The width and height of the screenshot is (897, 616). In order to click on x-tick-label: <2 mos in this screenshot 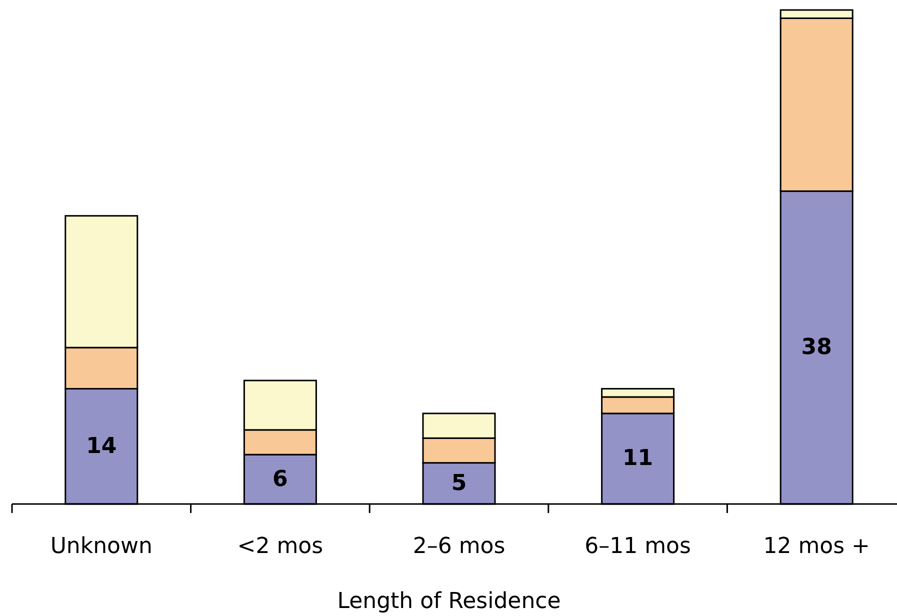, I will do `click(280, 546)`.